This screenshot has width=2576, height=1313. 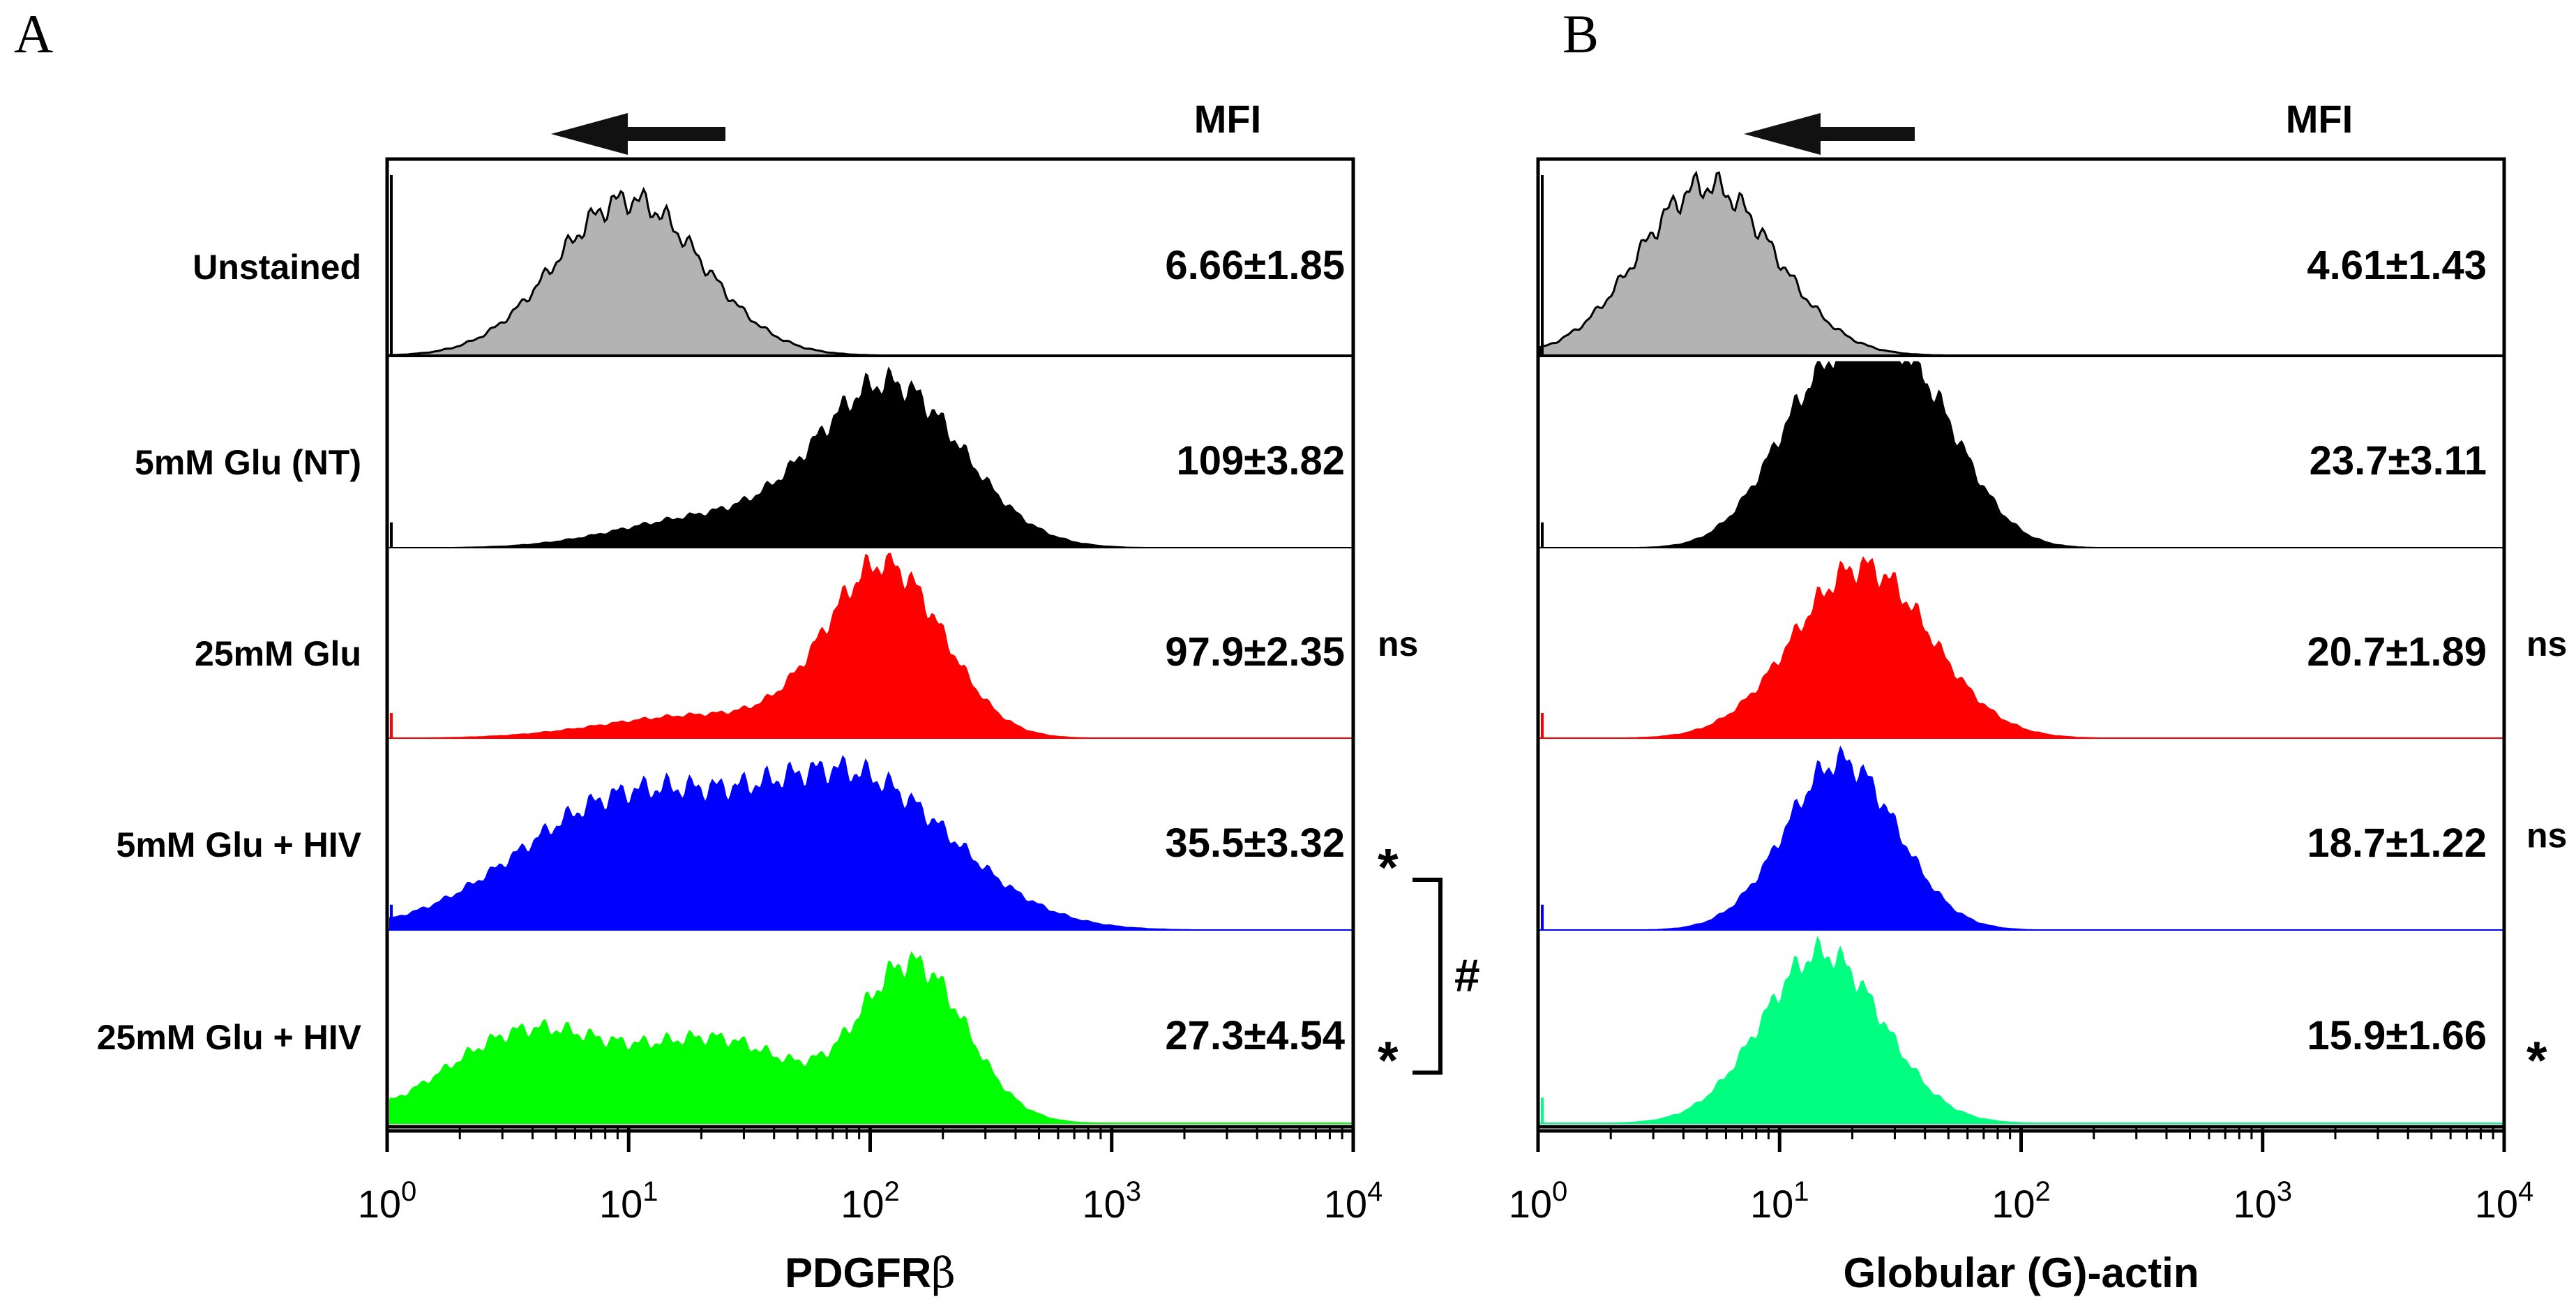 I want to click on mfi-value: 4.61±1.43, so click(x=2397, y=266).